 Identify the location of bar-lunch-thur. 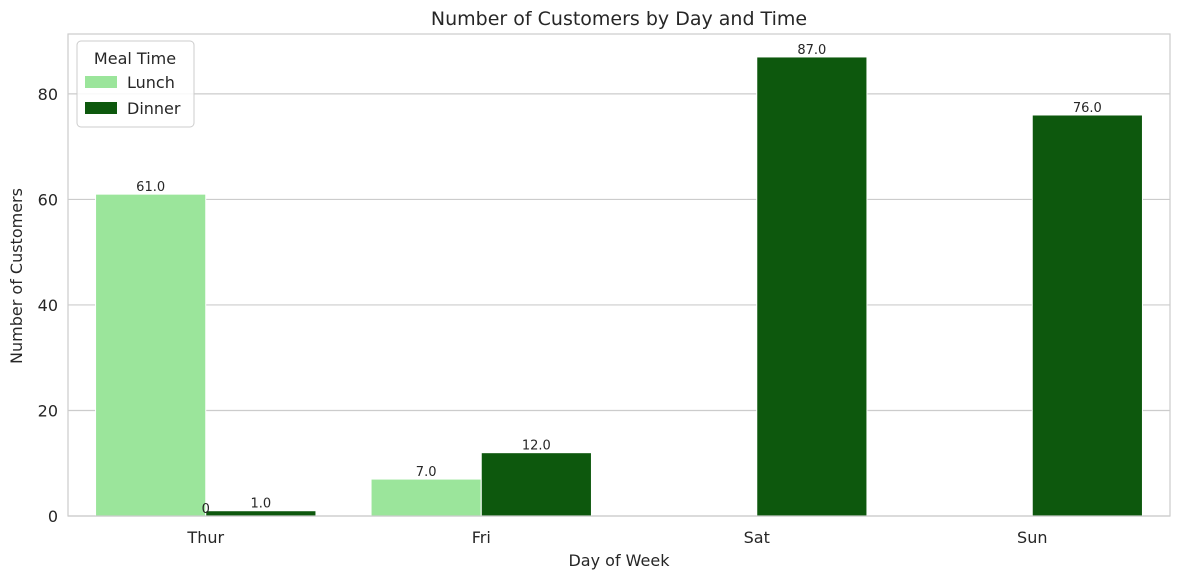
(151, 355).